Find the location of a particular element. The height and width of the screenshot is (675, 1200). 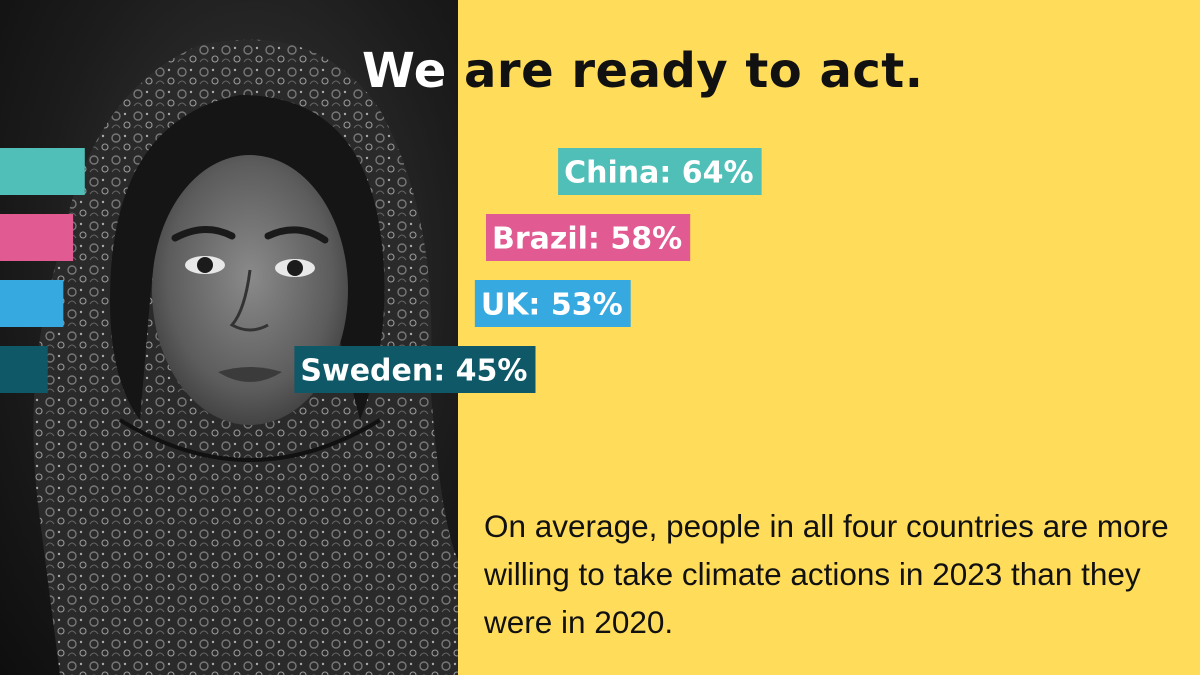

page-title: We are ready to act. is located at coordinates (642, 71).